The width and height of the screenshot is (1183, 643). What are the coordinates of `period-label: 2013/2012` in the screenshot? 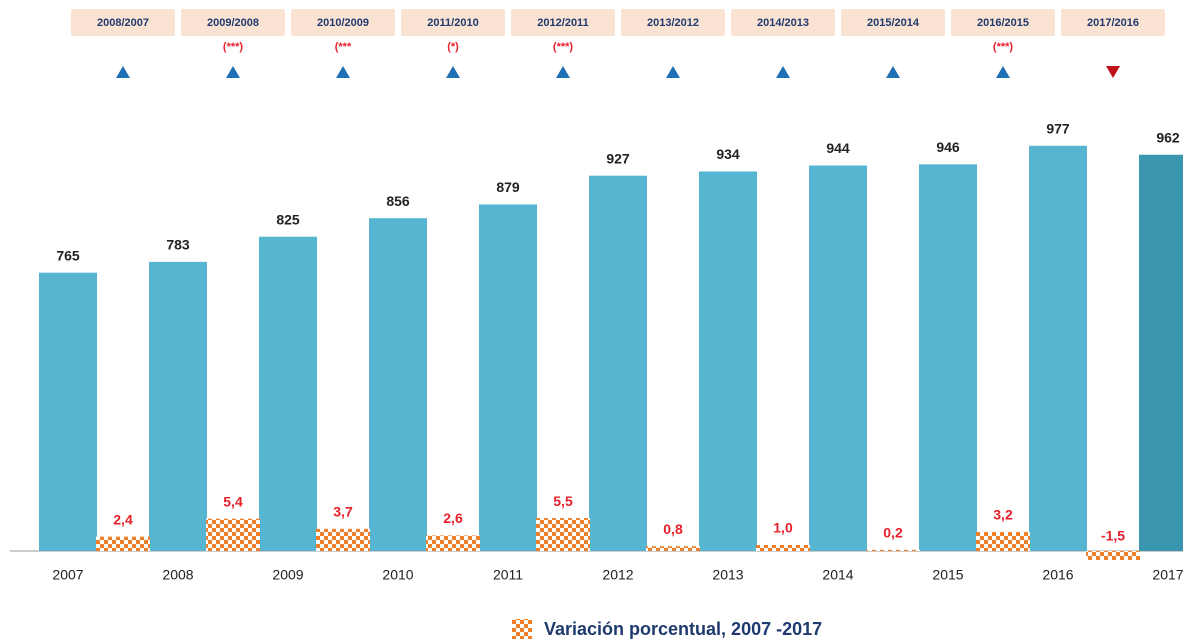 It's located at (673, 23).